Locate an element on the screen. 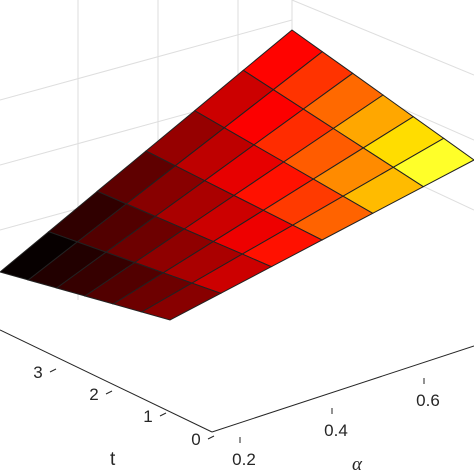 The image size is (474, 474). alpha-axis-label: α is located at coordinates (357, 464).